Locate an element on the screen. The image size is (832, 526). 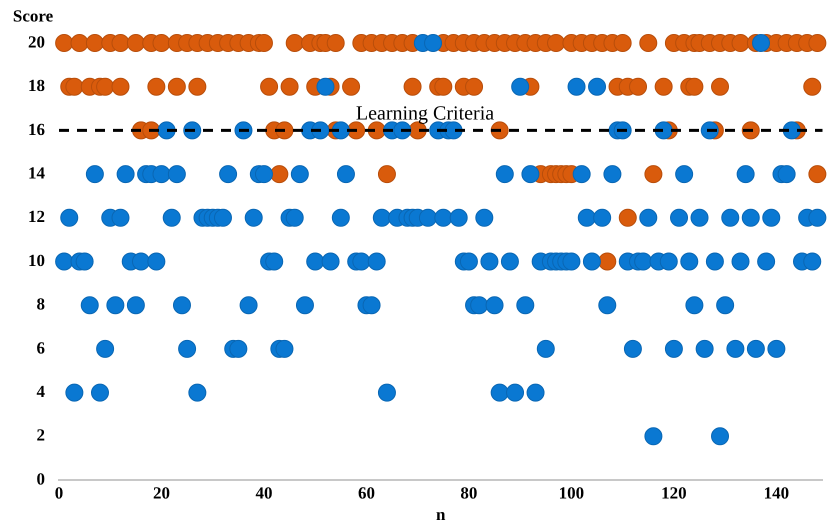
y-tick-label: 20 is located at coordinates (36, 42).